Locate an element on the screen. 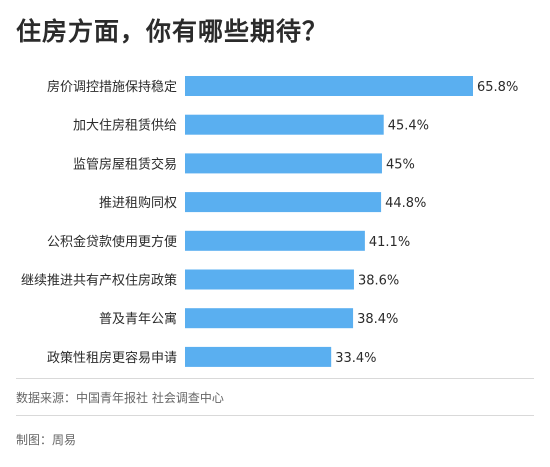 Image resolution: width=550 pixels, height=467 pixels. category-label: 政策性租房更容易申请 is located at coordinates (112, 358).